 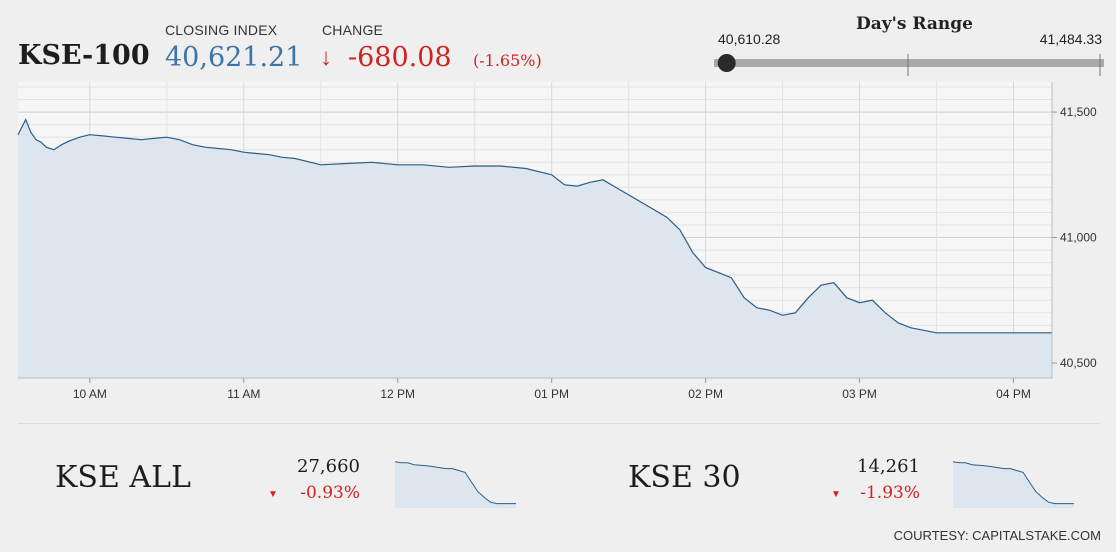 I want to click on closing-index-label: CLOSING INDEX, so click(x=221, y=30).